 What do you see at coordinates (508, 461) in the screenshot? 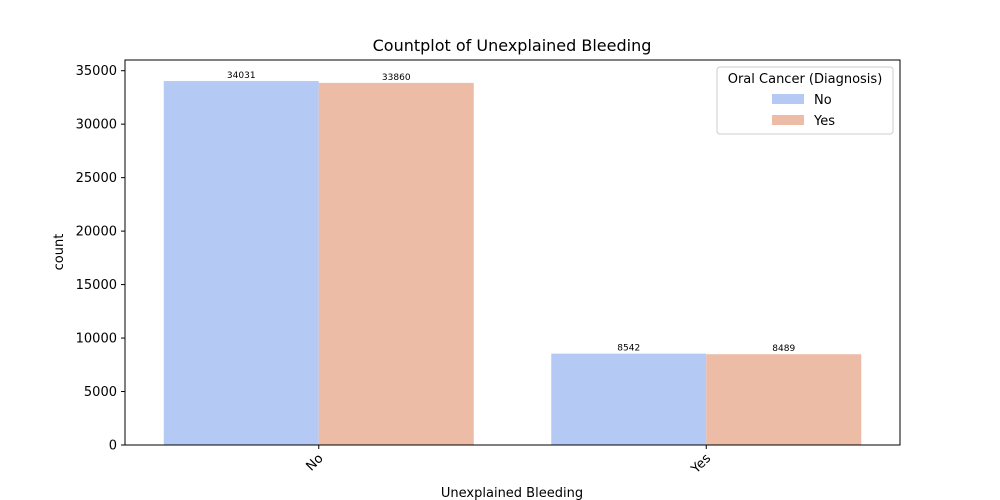
I see `x-axis: No Yes` at bounding box center [508, 461].